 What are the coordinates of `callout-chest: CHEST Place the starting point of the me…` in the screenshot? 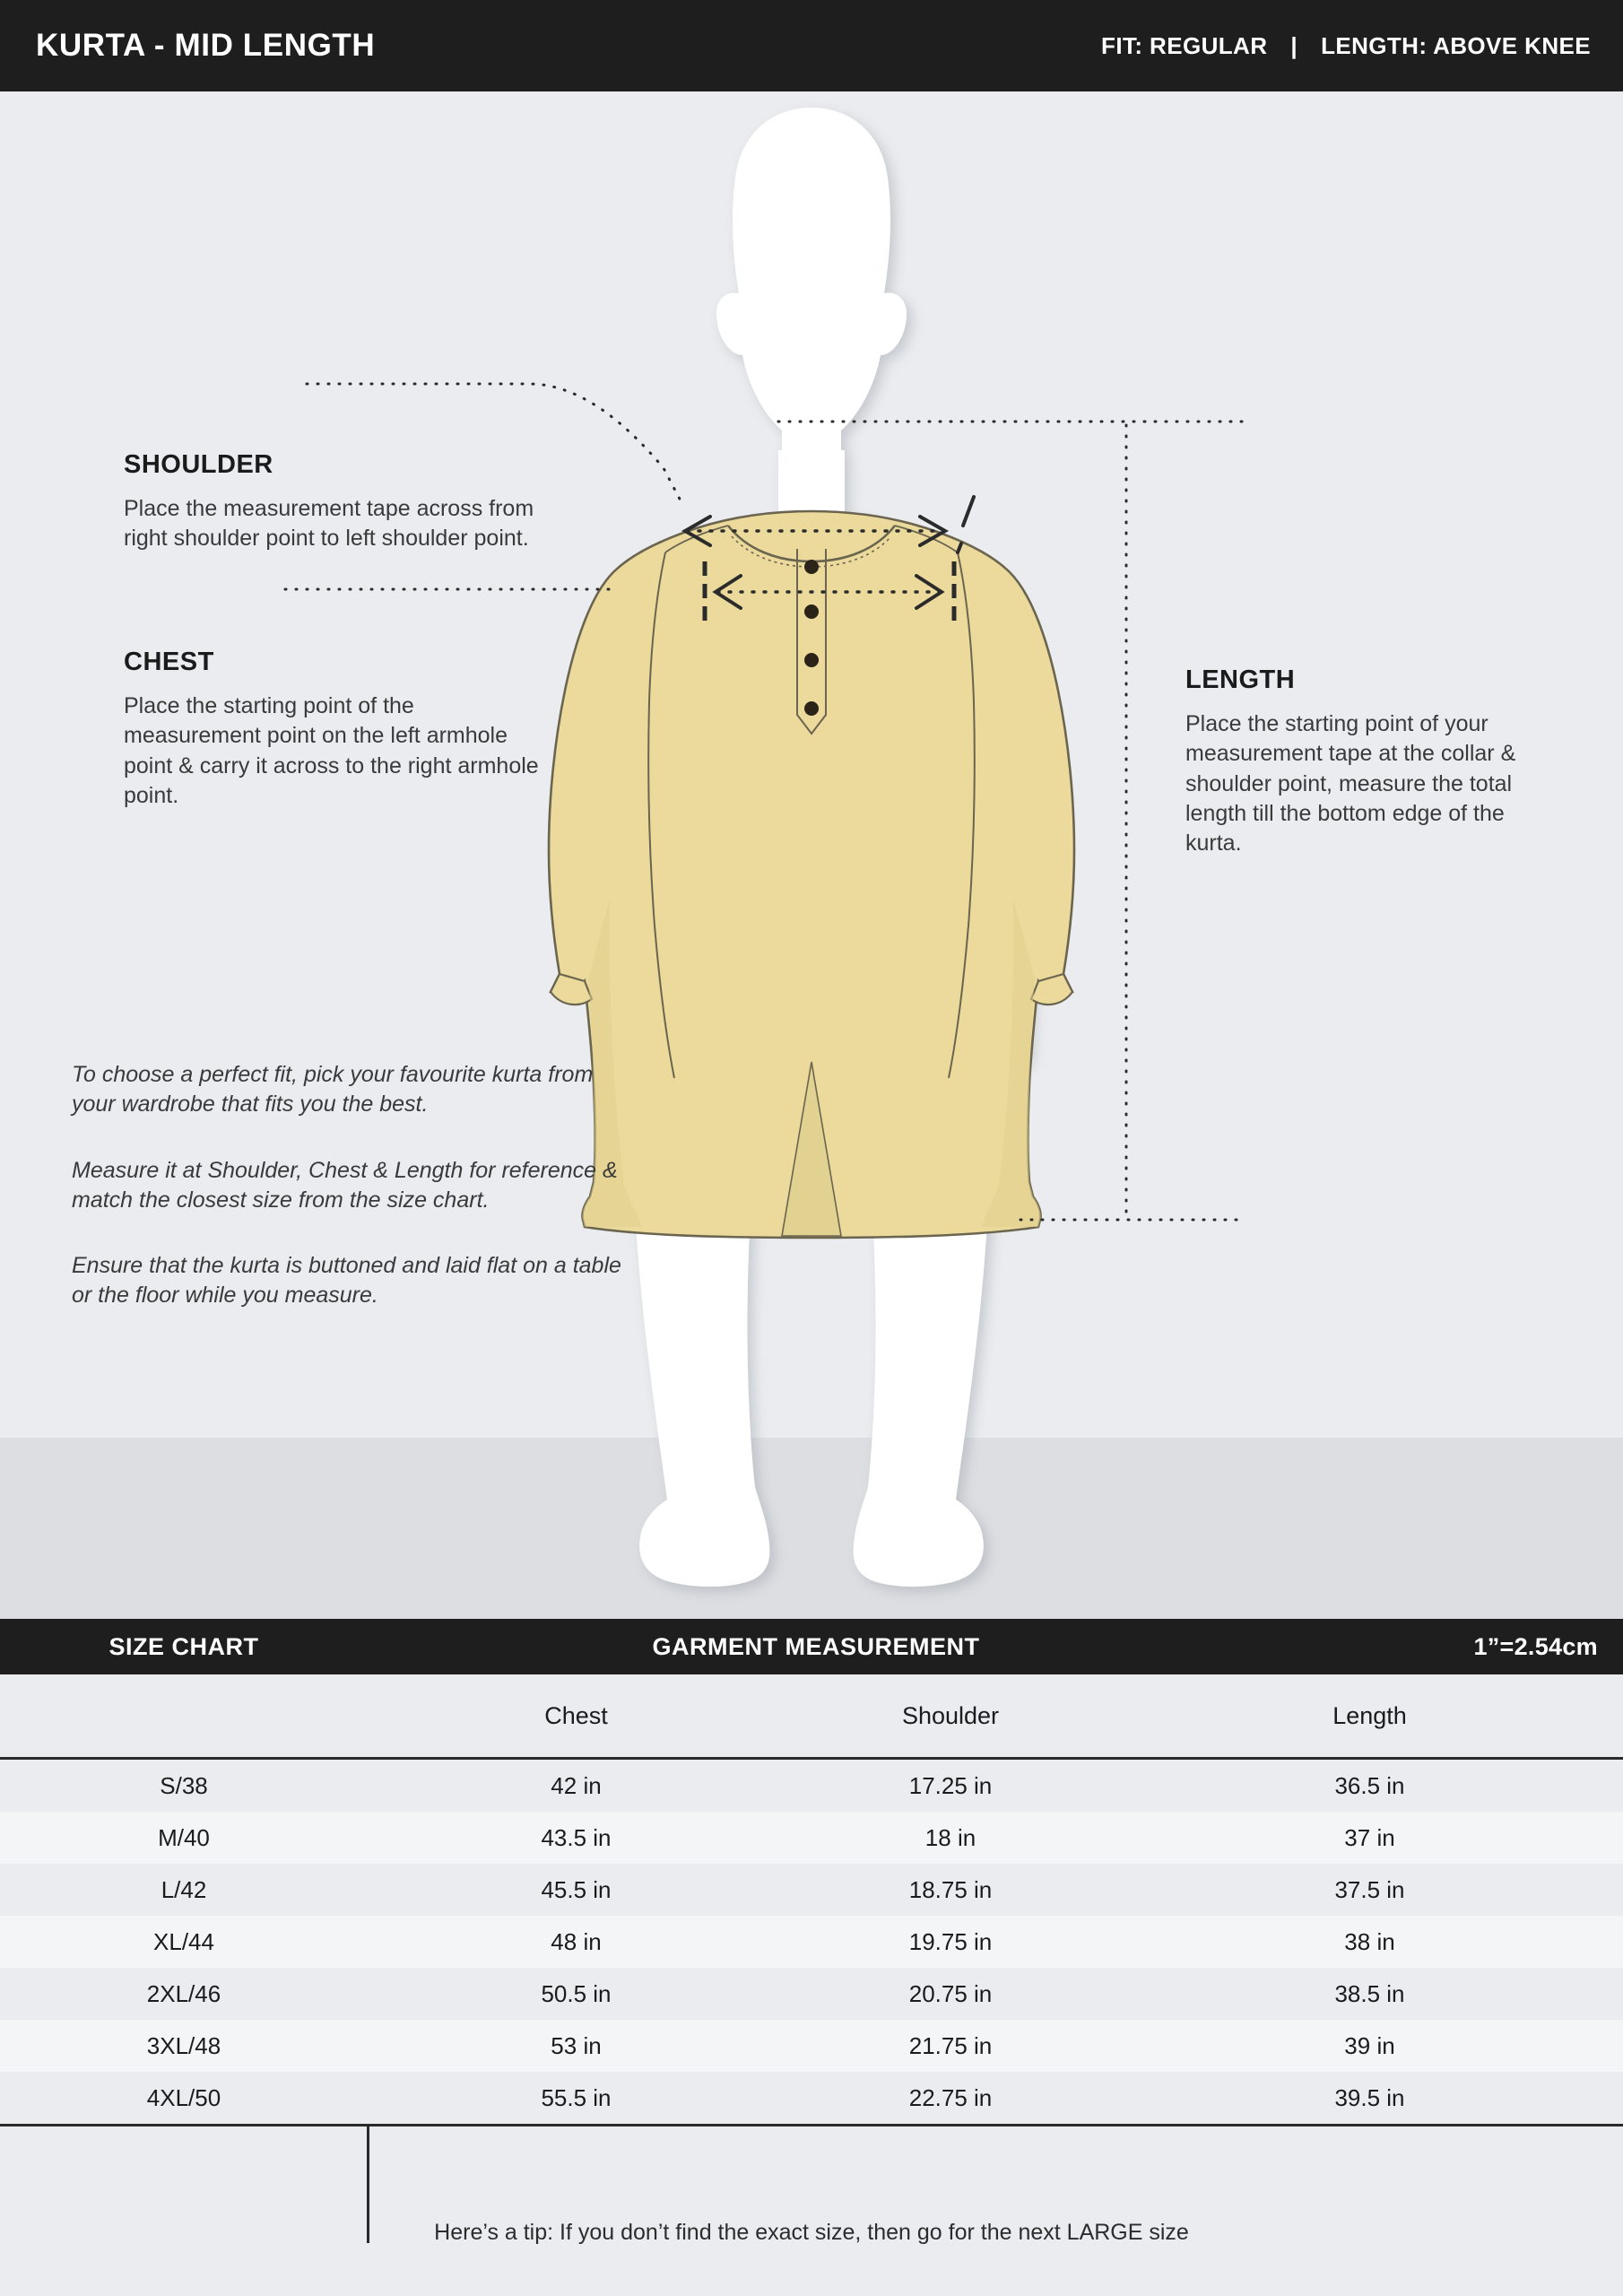 It's located at (334, 729).